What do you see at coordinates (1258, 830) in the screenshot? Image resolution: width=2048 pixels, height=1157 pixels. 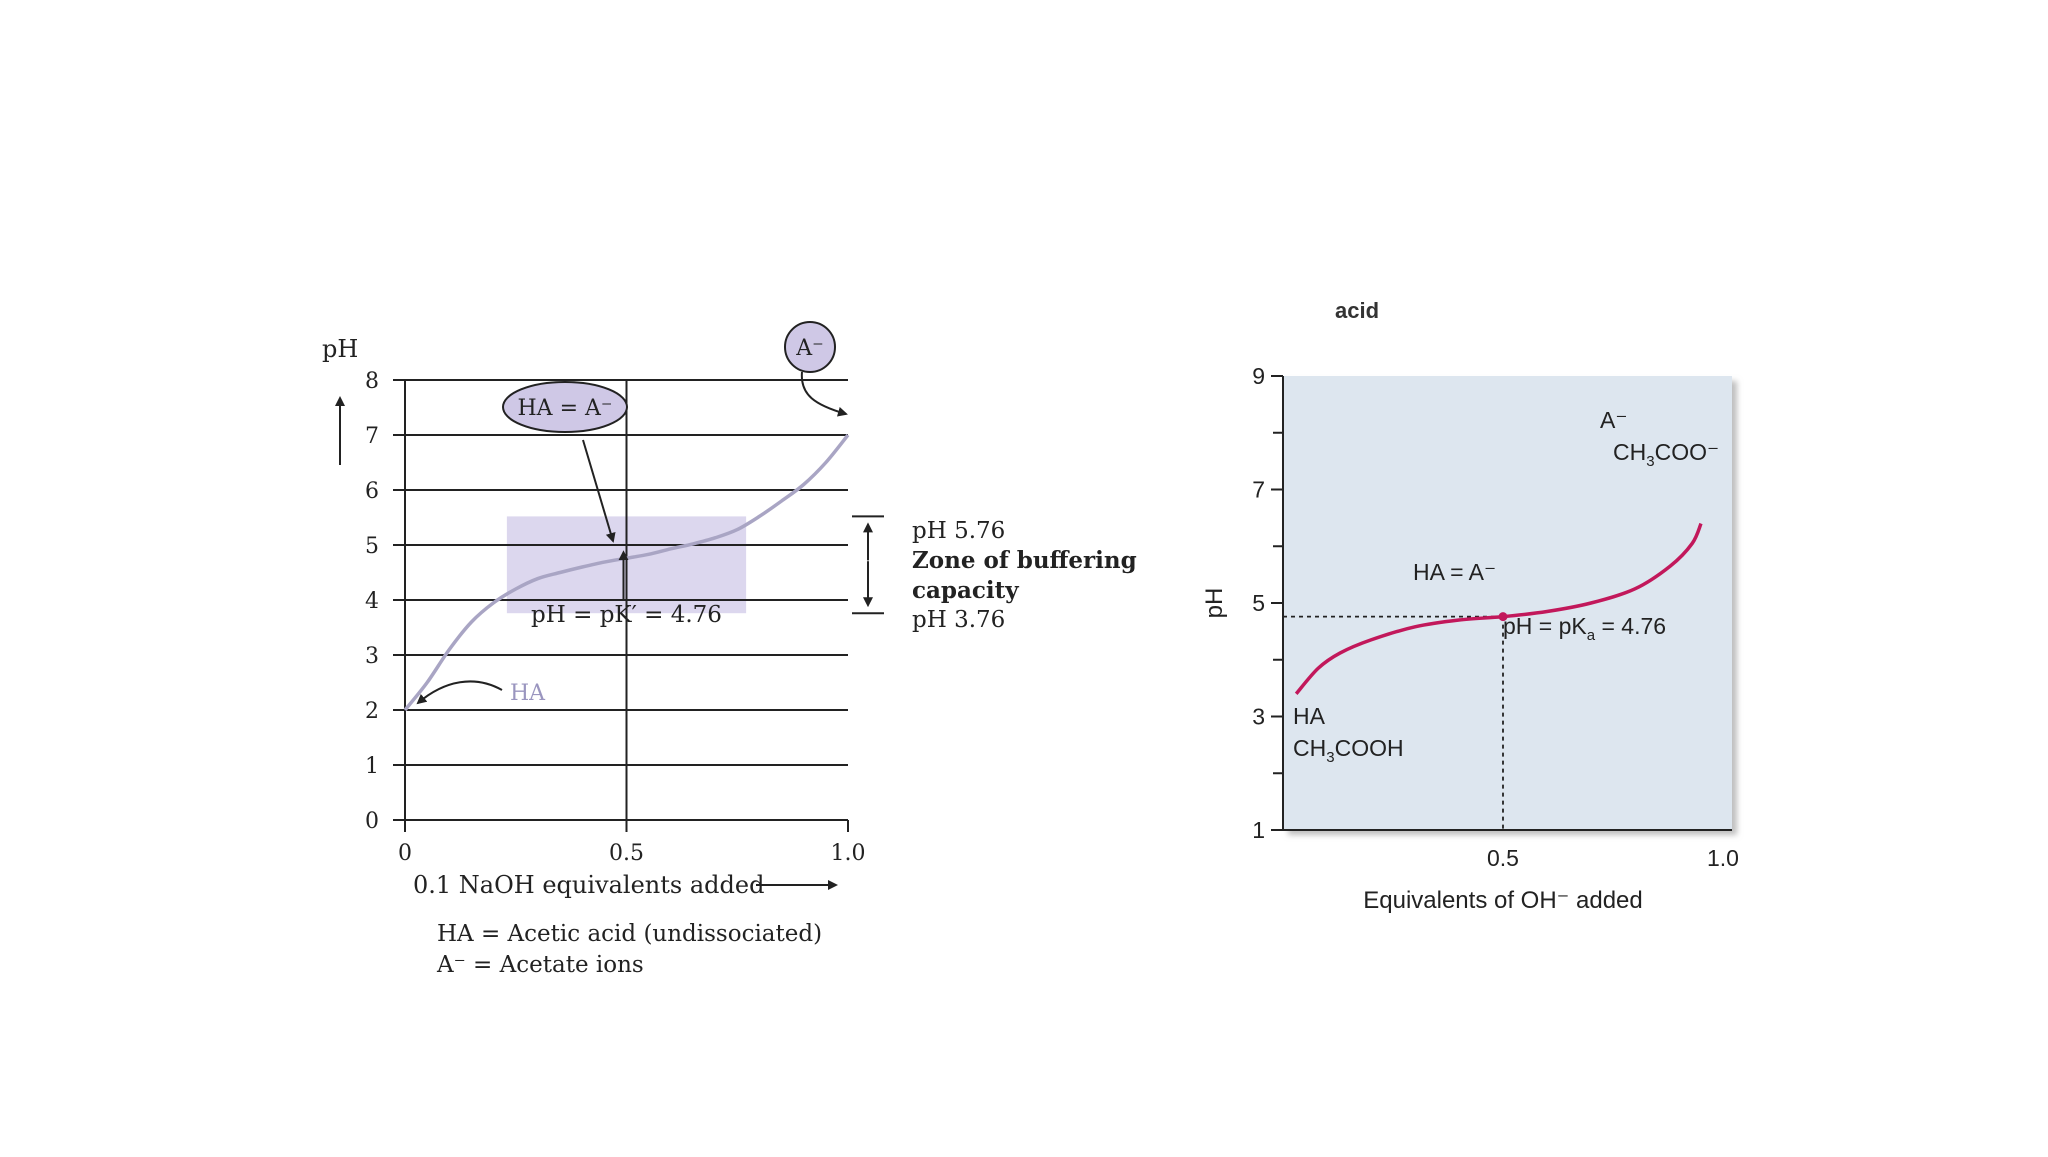 I see `right-y-tick-1: 1` at bounding box center [1258, 830].